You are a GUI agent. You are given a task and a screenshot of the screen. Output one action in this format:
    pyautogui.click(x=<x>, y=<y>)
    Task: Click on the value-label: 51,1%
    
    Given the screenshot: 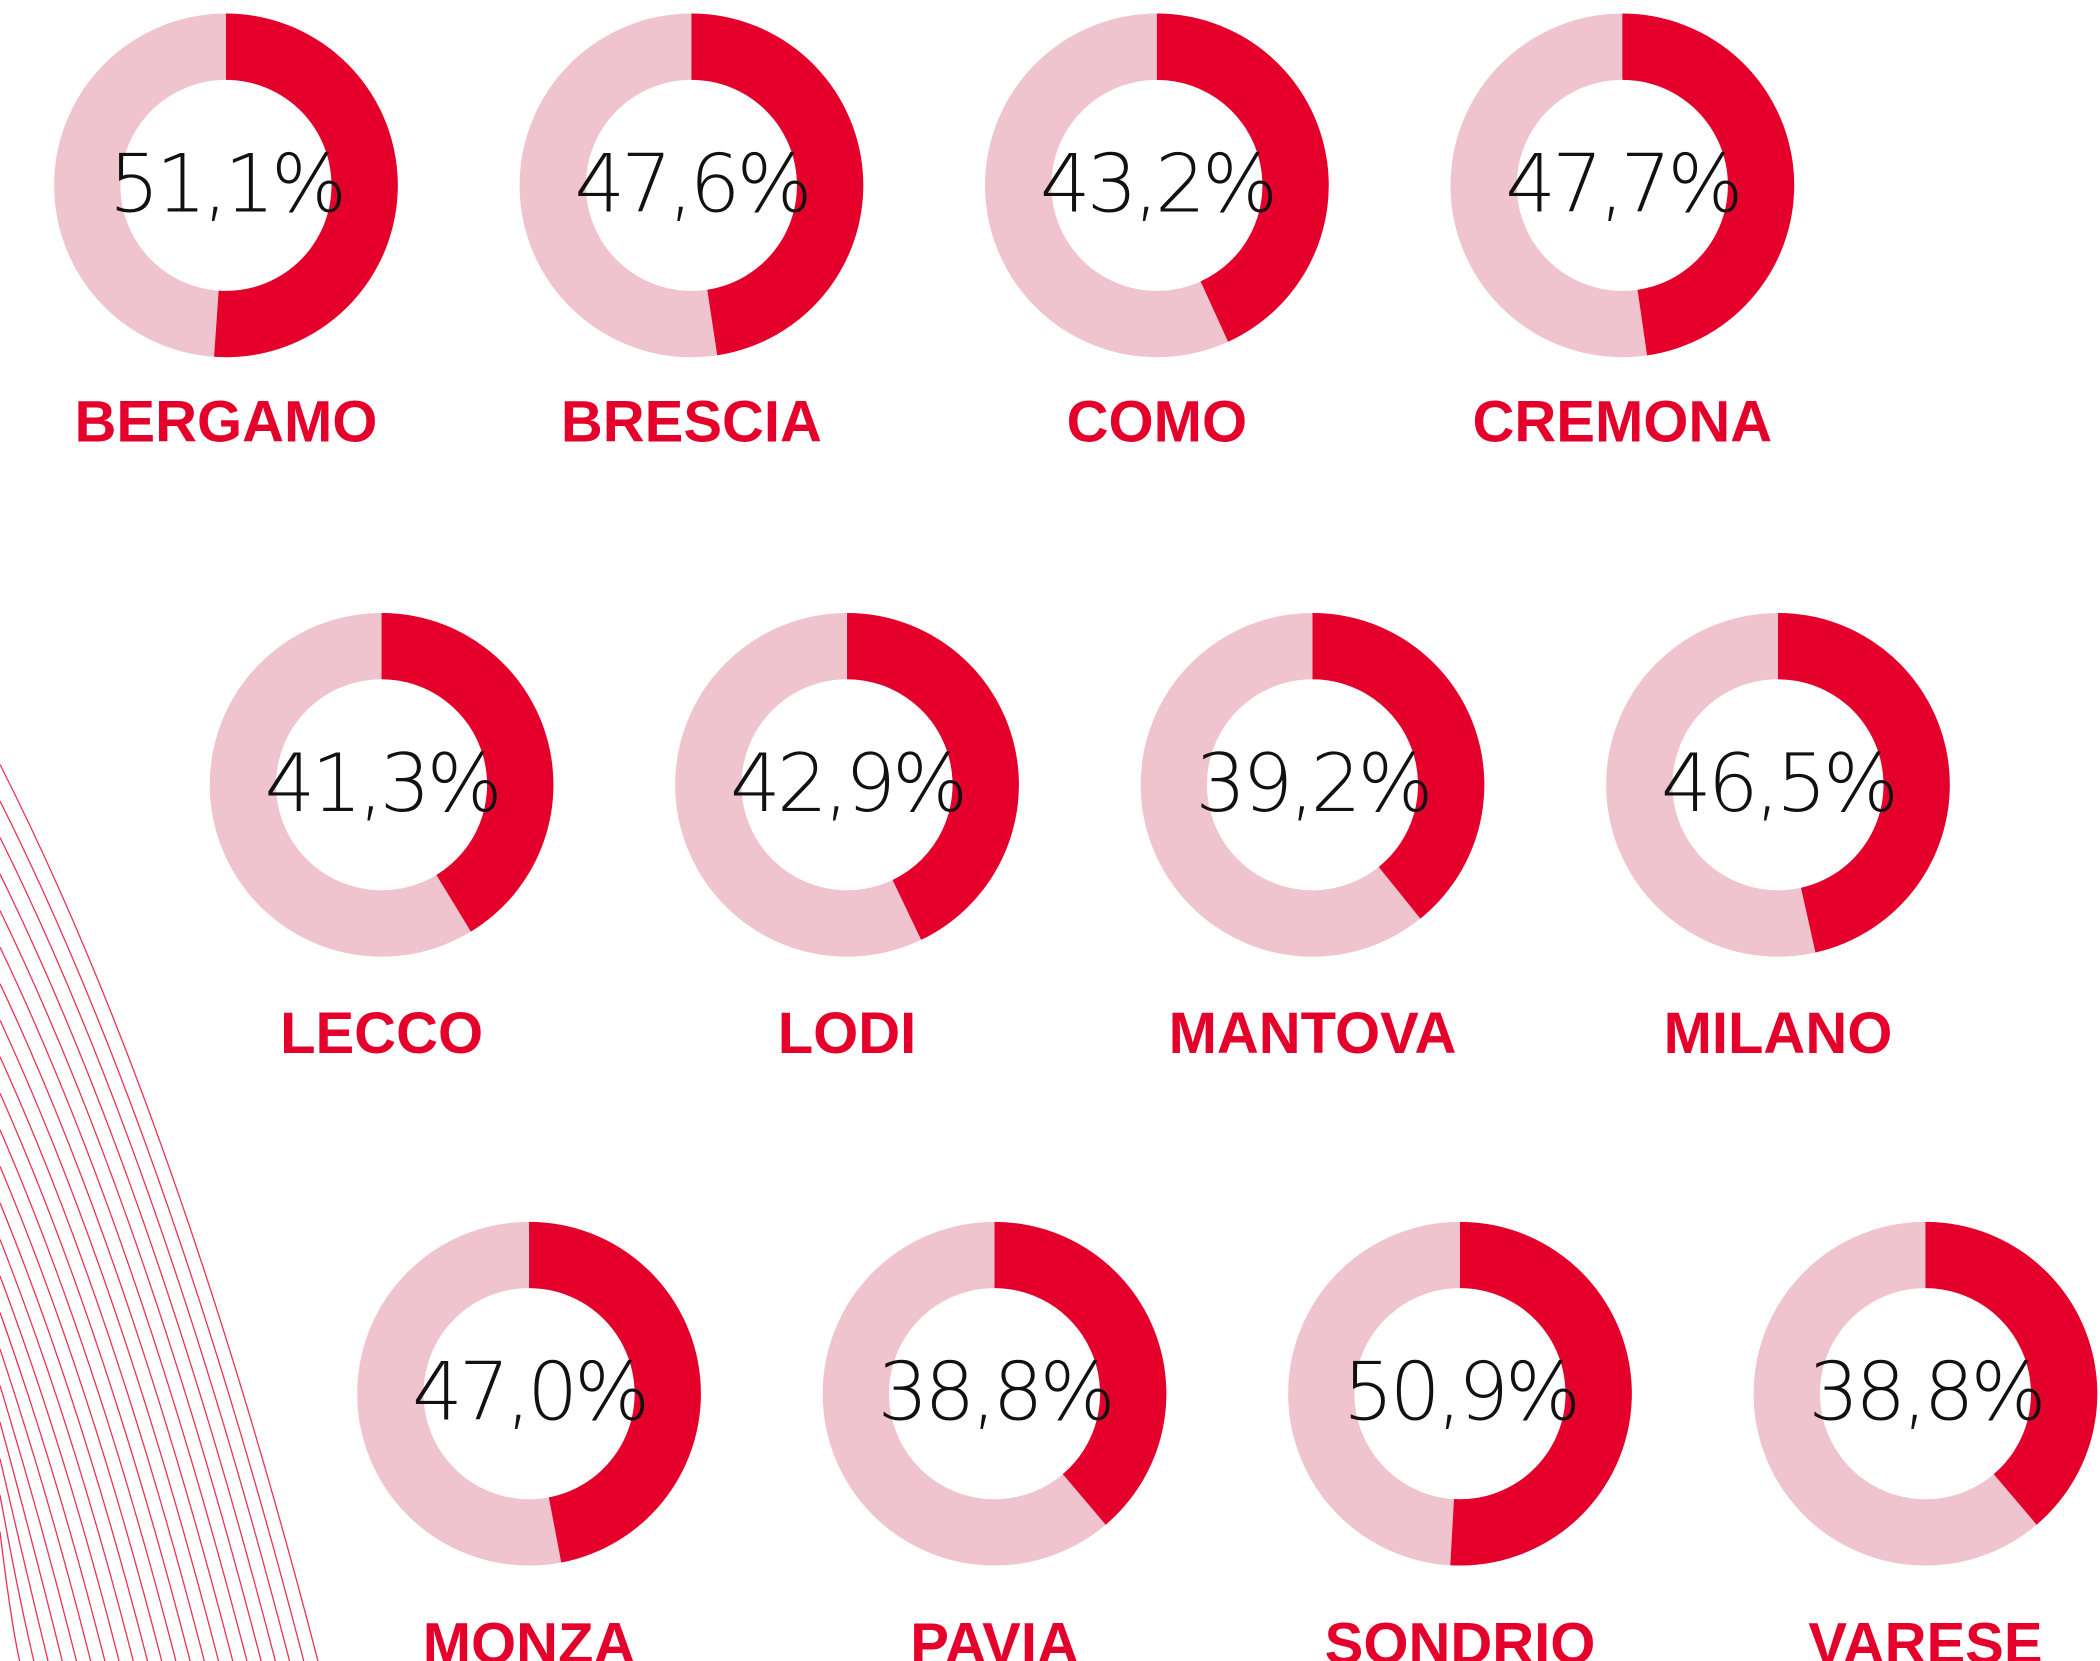 What is the action you would take?
    pyautogui.click(x=226, y=183)
    